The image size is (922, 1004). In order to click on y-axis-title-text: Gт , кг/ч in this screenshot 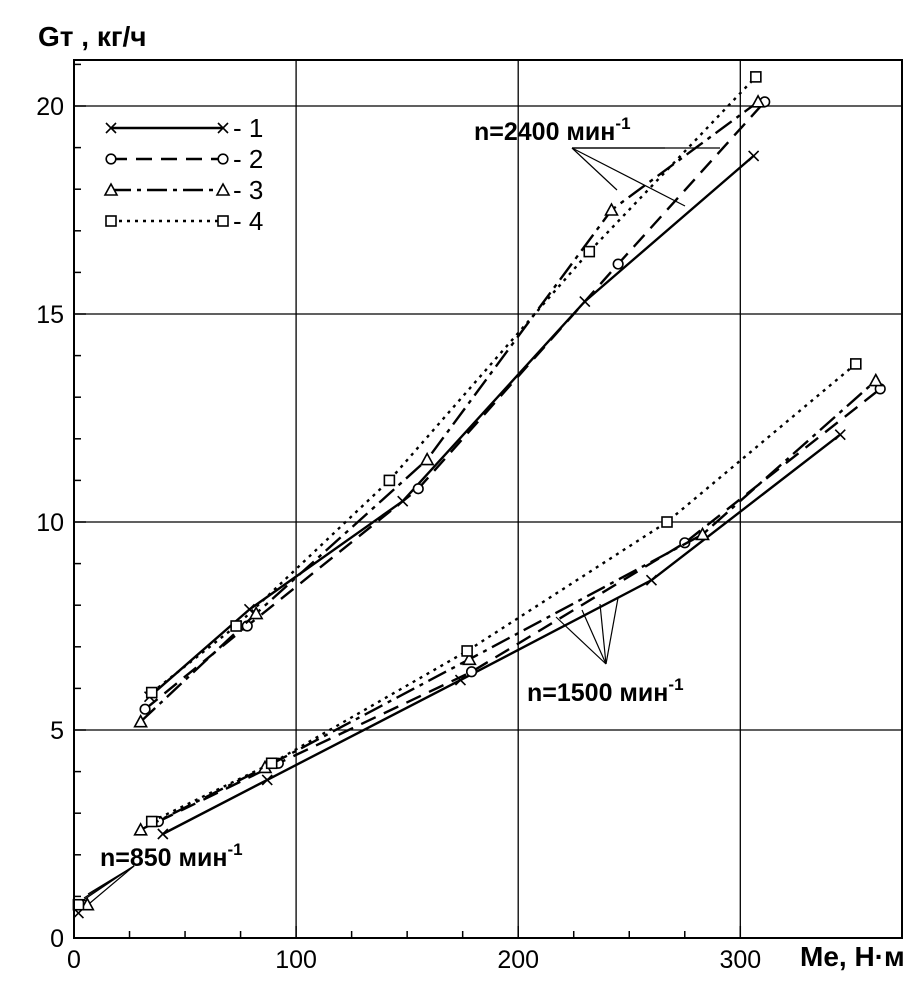, I will do `click(92, 36)`.